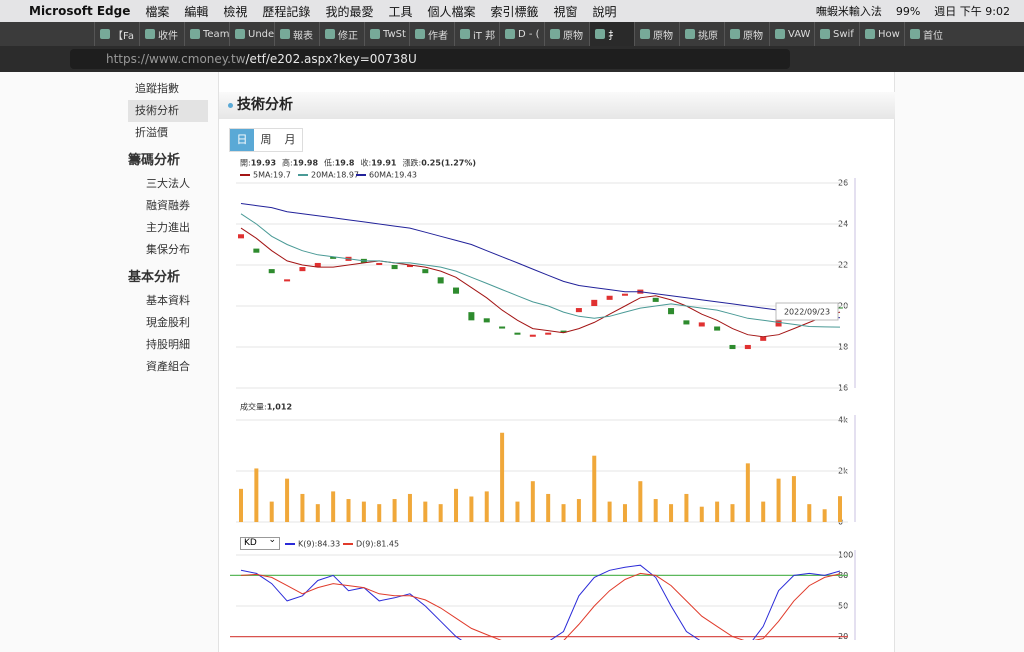  Describe the element at coordinates (272, 175) in the screenshot. I see `legend-label: 5MA:19.7` at that location.